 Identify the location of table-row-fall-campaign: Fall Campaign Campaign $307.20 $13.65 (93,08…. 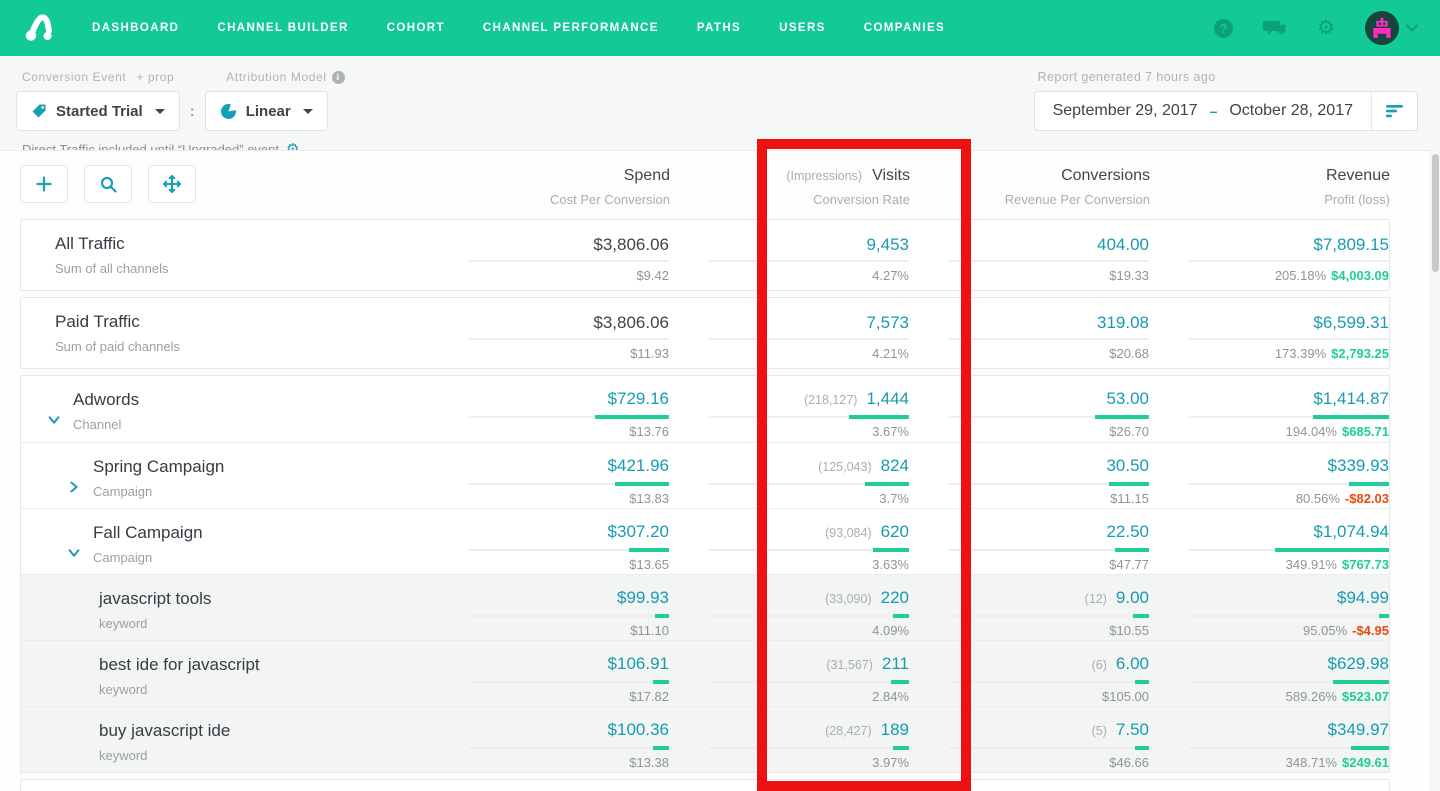
(705, 541).